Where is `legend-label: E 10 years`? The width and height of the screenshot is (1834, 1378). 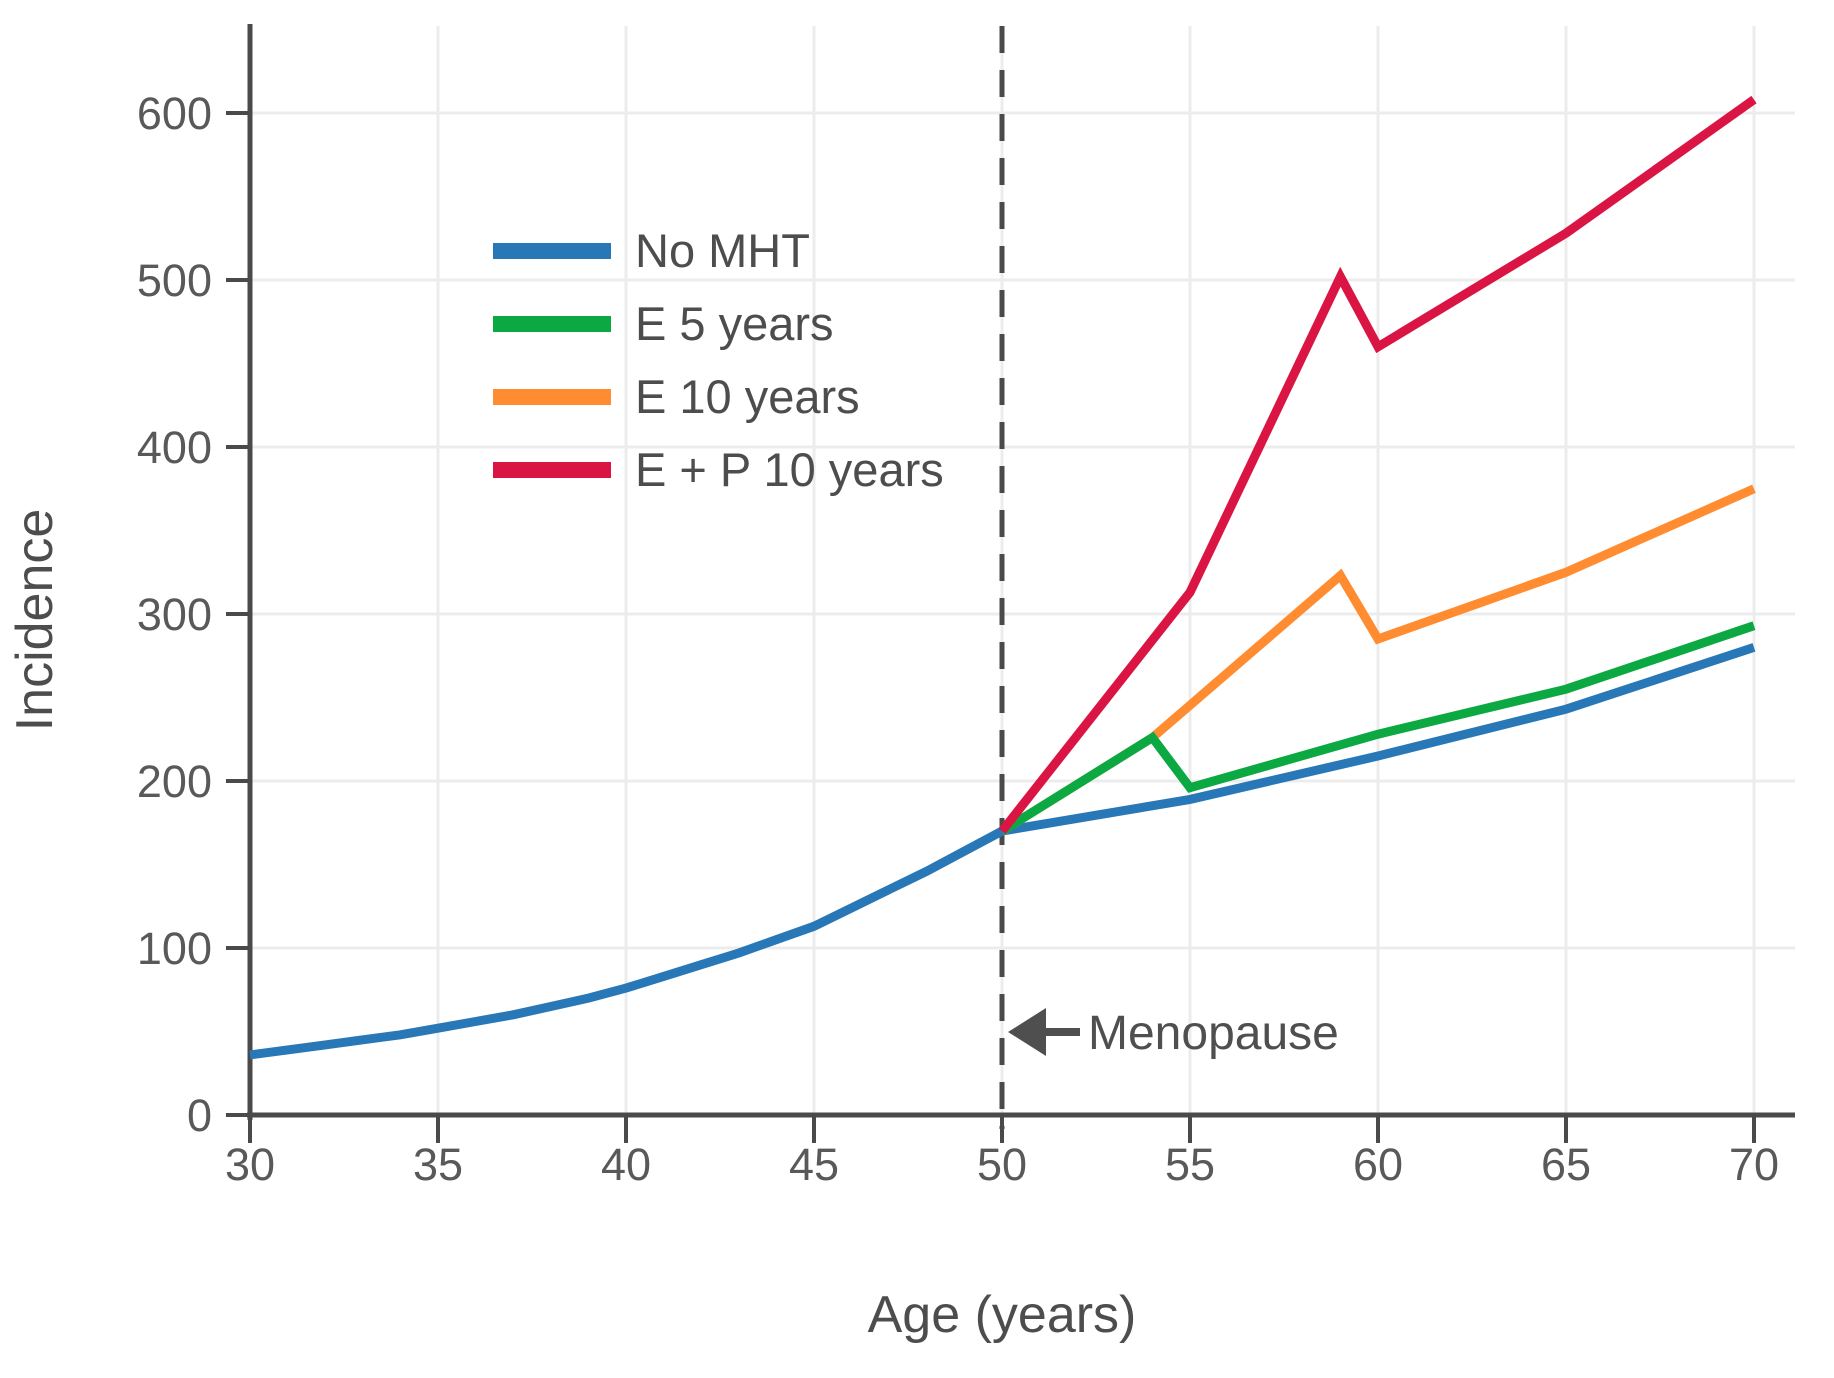
legend-label: E 10 years is located at coordinates (747, 396).